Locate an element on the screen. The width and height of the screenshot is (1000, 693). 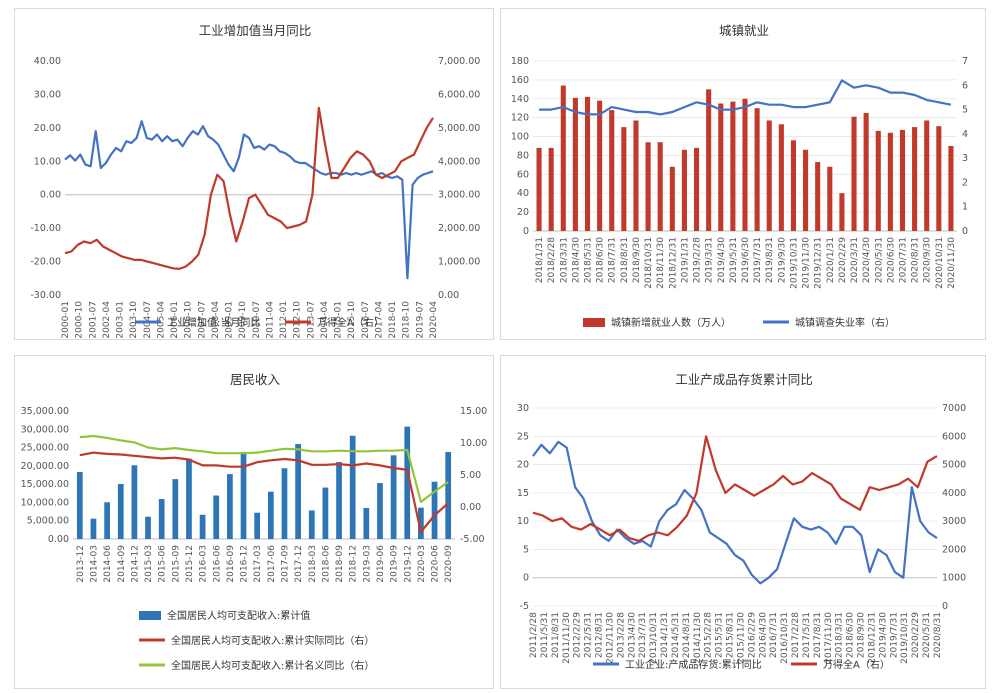
x-tick-label: 2018/5/31 is located at coordinates (589, 260).